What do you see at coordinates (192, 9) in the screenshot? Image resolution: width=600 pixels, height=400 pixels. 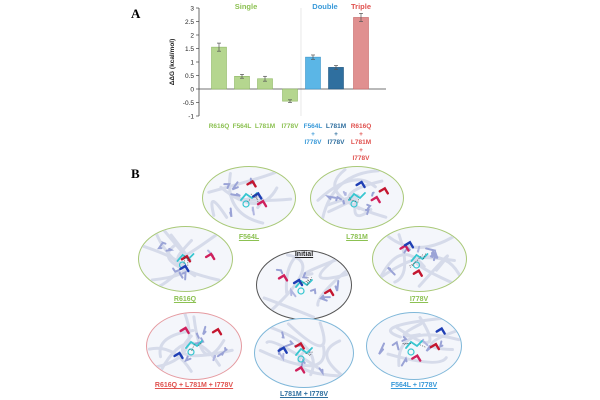 I see `y-tick-label: 3` at bounding box center [192, 9].